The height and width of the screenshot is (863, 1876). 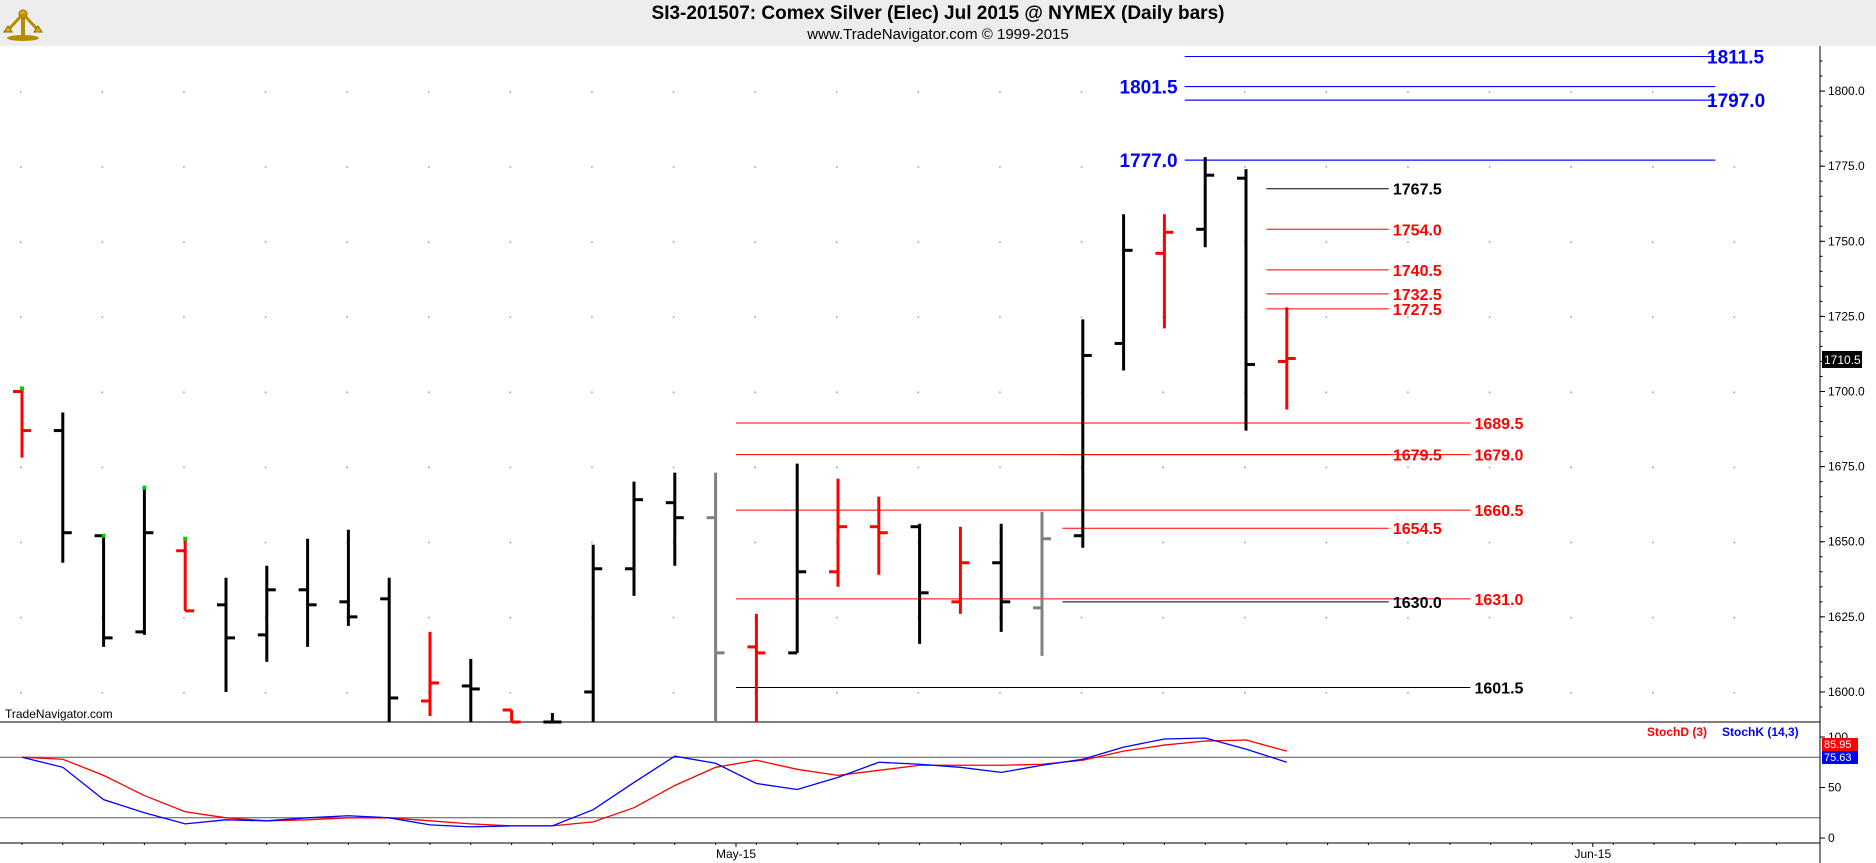 What do you see at coordinates (1846, 91) in the screenshot?
I see `y-tick-label: 1800.0` at bounding box center [1846, 91].